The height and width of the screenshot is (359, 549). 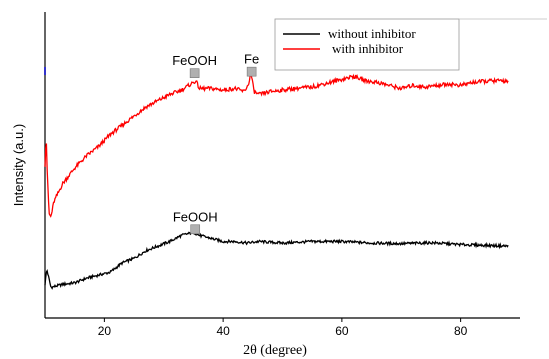 I want to click on x-tick-label: 80, so click(x=461, y=331).